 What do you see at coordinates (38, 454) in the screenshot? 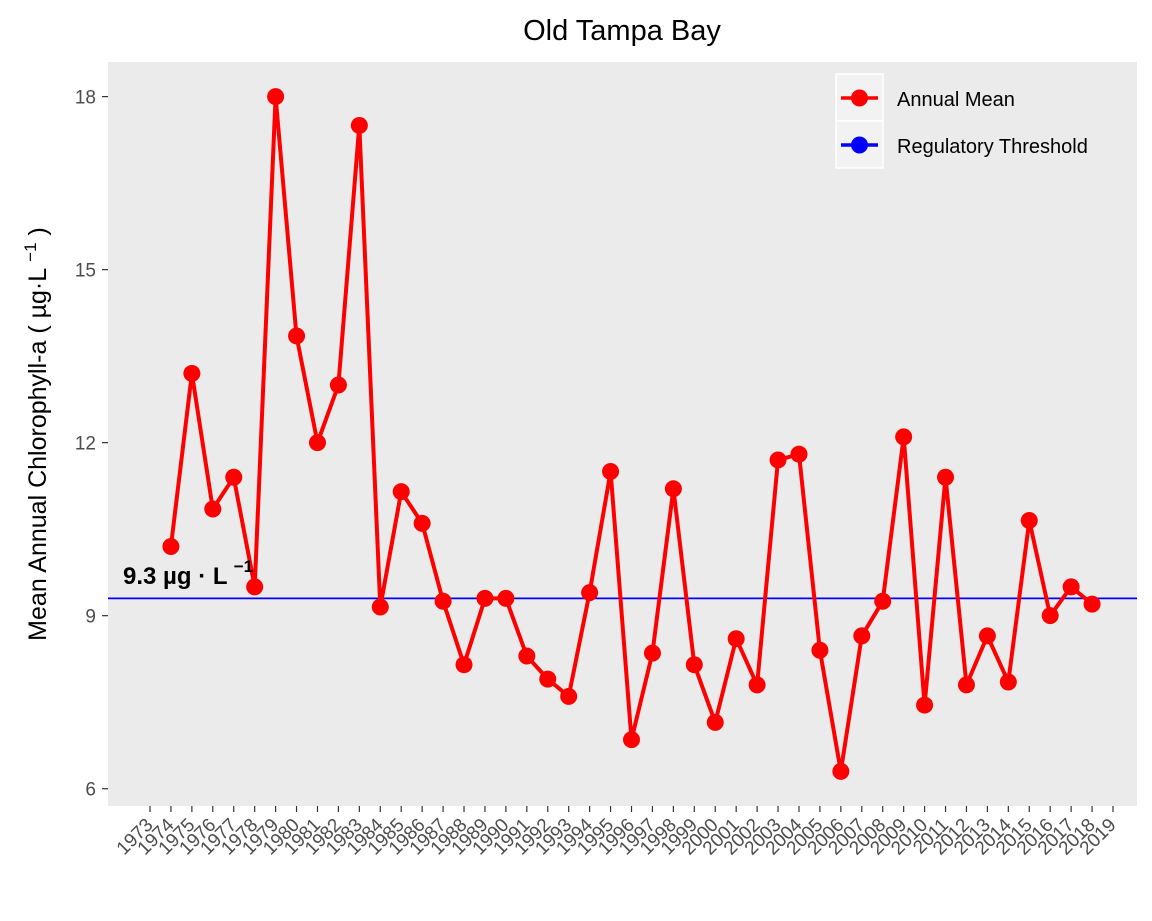
I see `y-axis-title-text: Mean Annual Chlorophyll-a ( µg·L` at bounding box center [38, 454].